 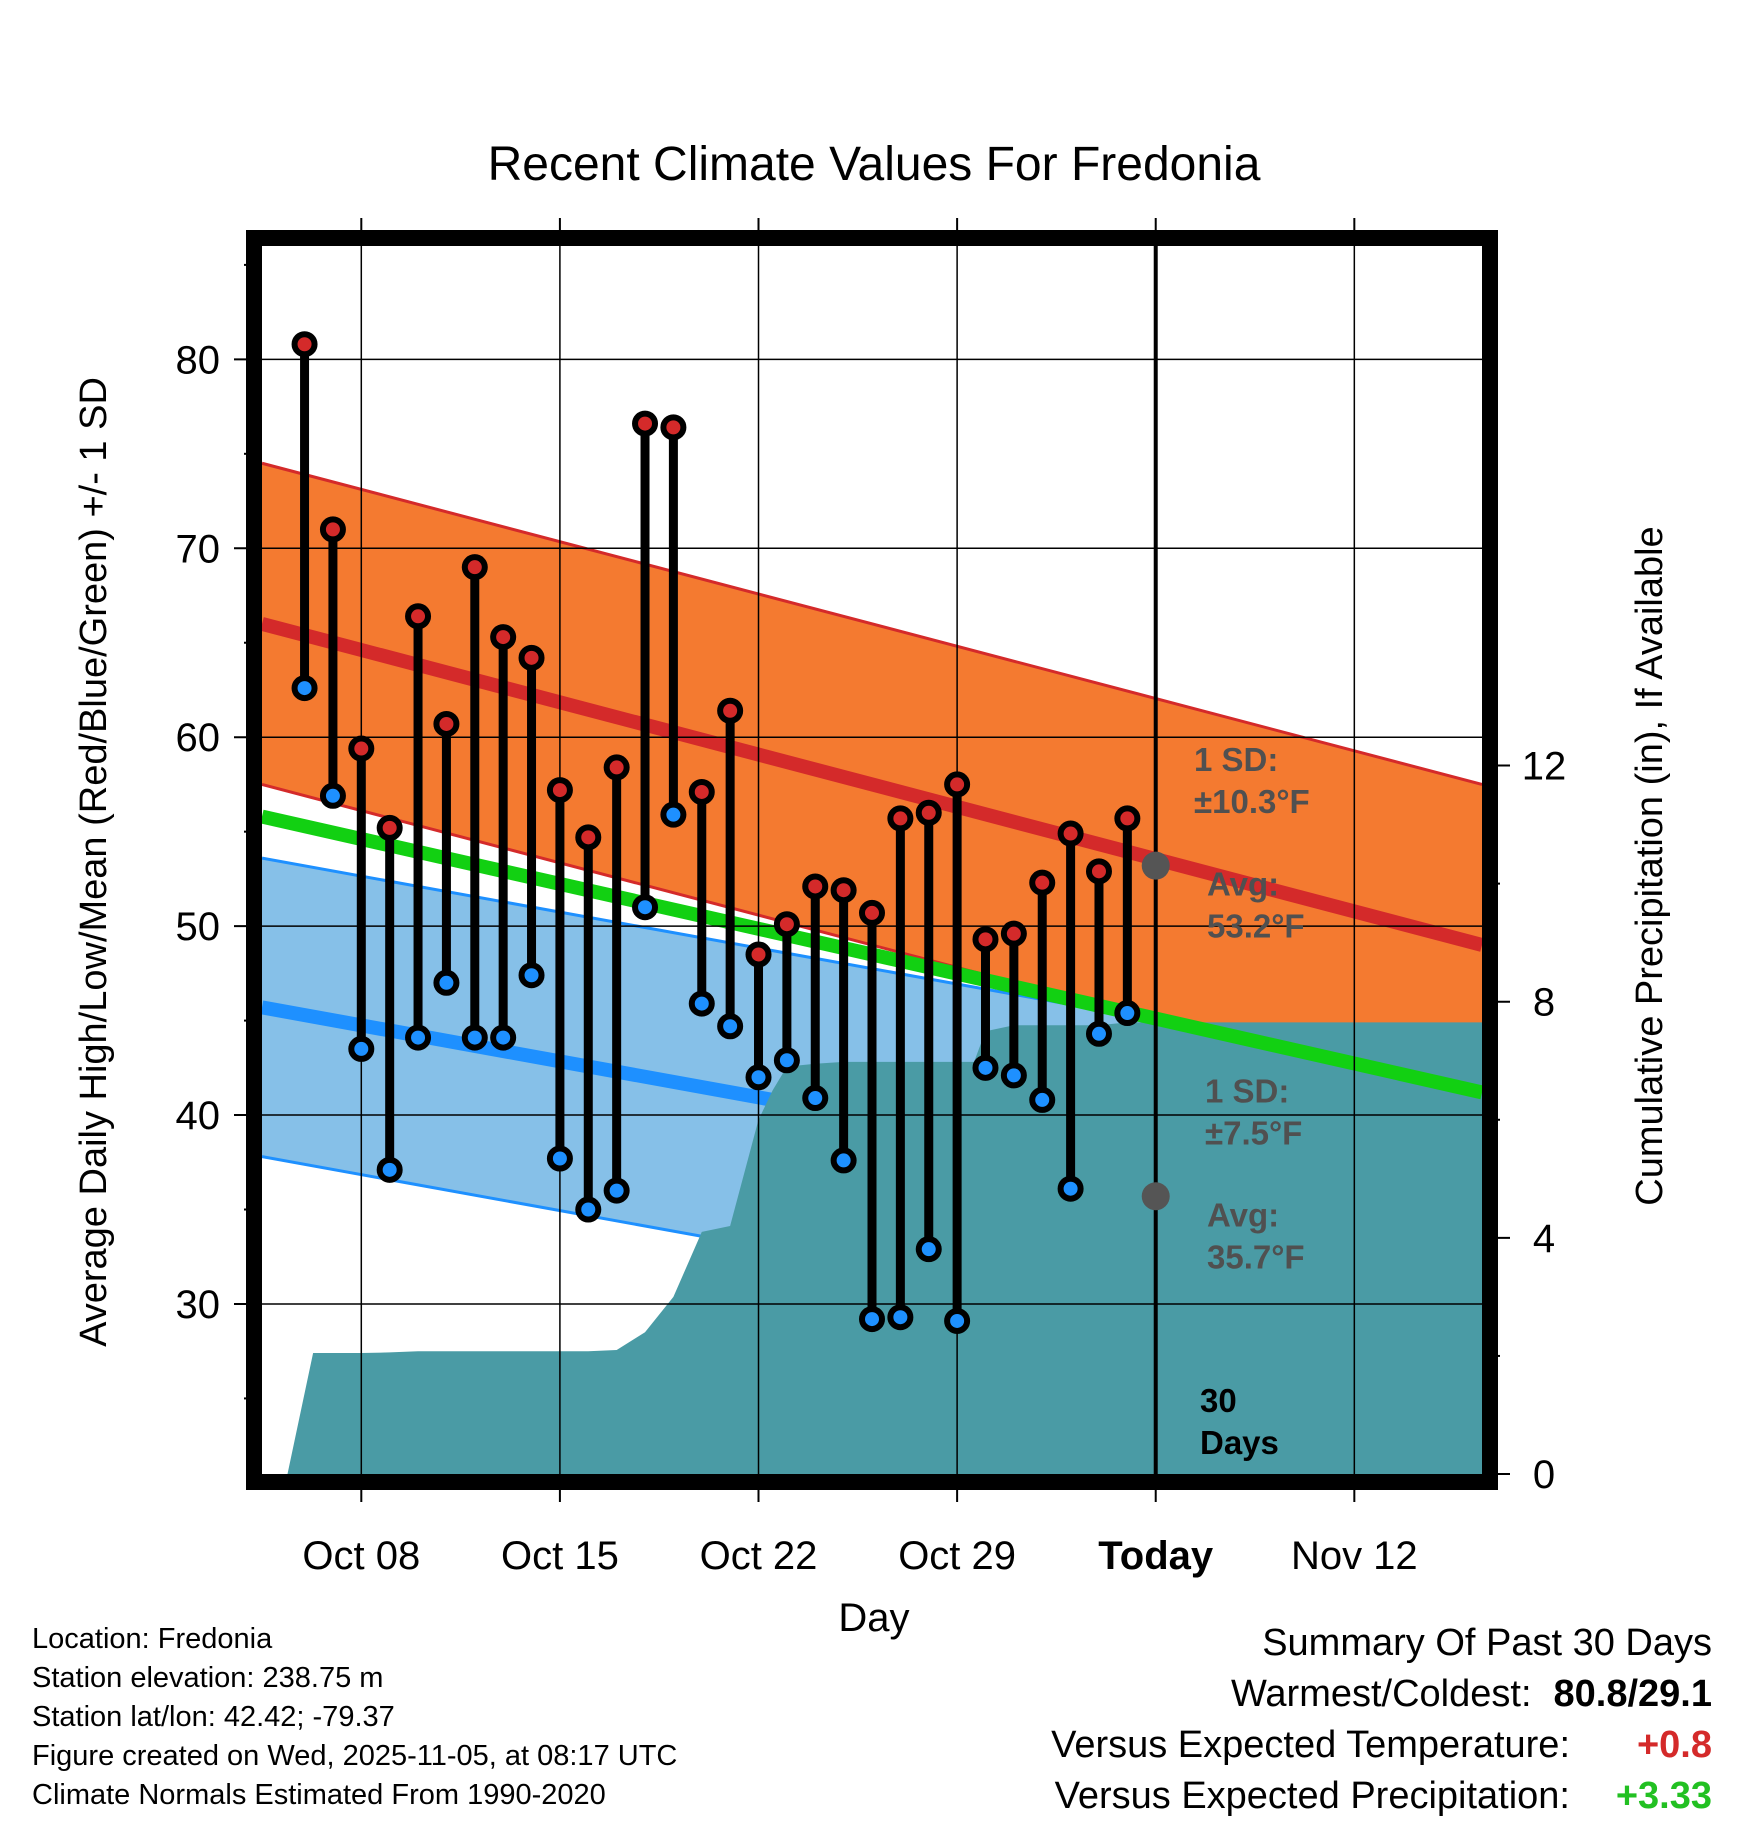 What do you see at coordinates (560, 1556) in the screenshot?
I see `x-tick-label: Oct 15` at bounding box center [560, 1556].